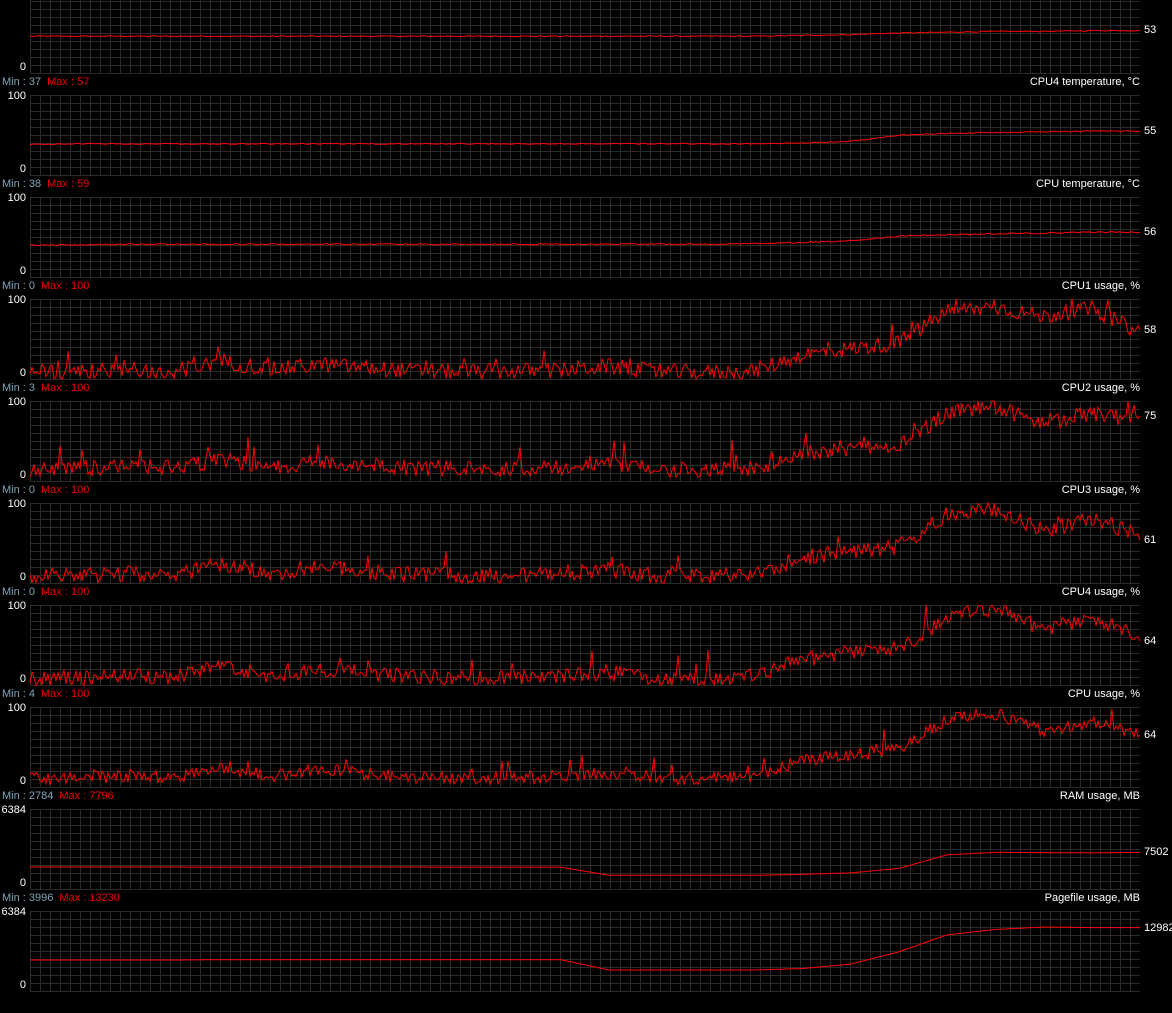 The image size is (1172, 1013). What do you see at coordinates (1100, 592) in the screenshot?
I see `graph-title: CPU4 usage, %` at bounding box center [1100, 592].